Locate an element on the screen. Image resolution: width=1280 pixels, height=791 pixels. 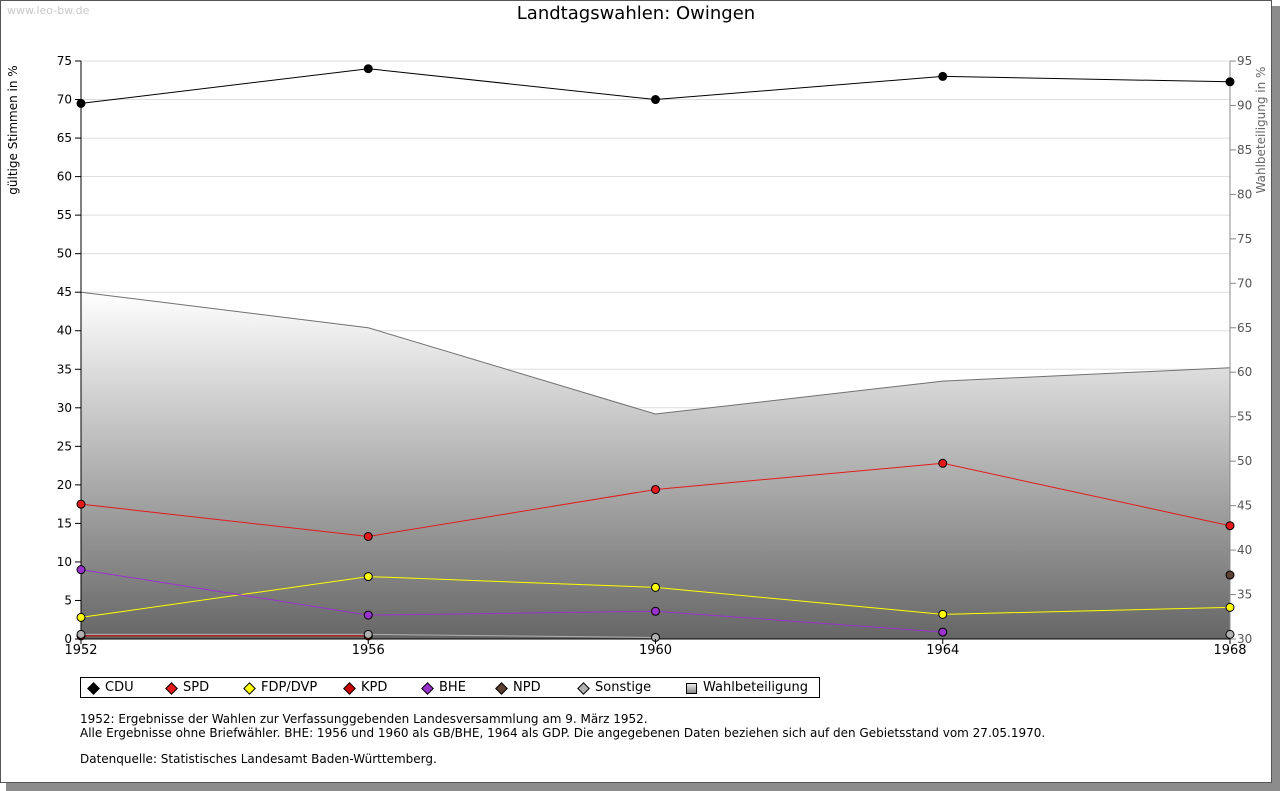
legend-item-npd: NPD is located at coordinates (518, 687).